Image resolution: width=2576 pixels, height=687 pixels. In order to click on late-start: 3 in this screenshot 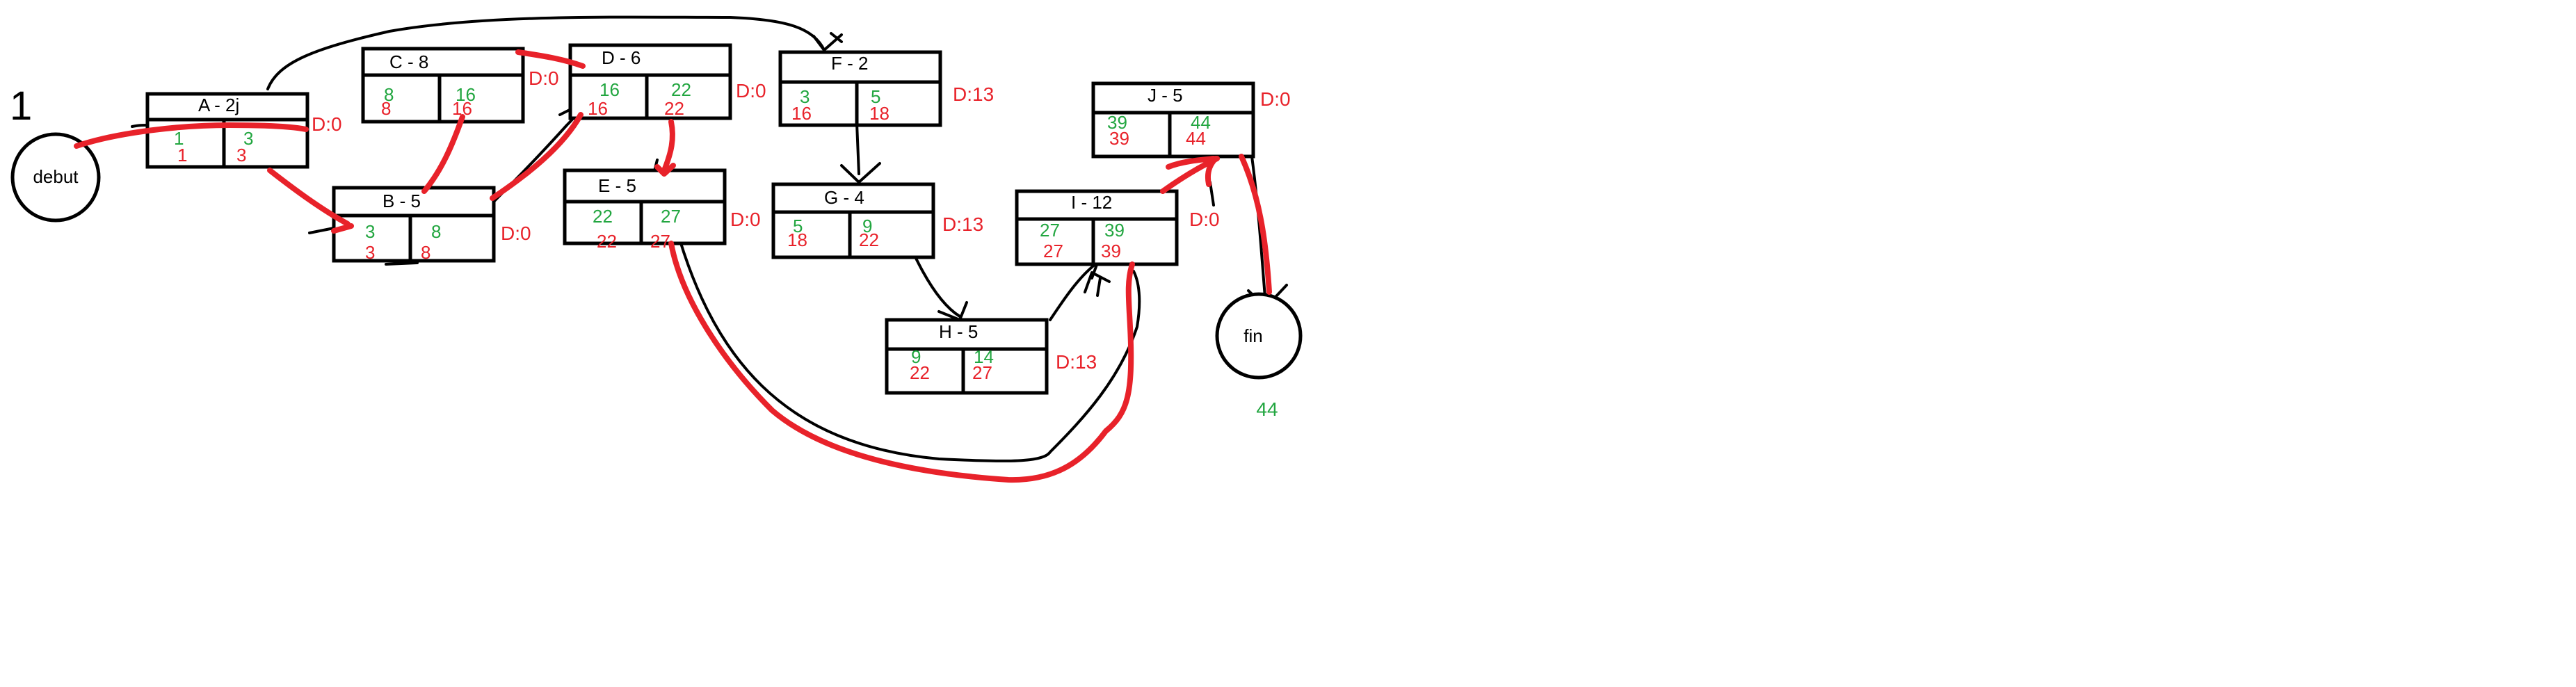, I will do `click(370, 252)`.